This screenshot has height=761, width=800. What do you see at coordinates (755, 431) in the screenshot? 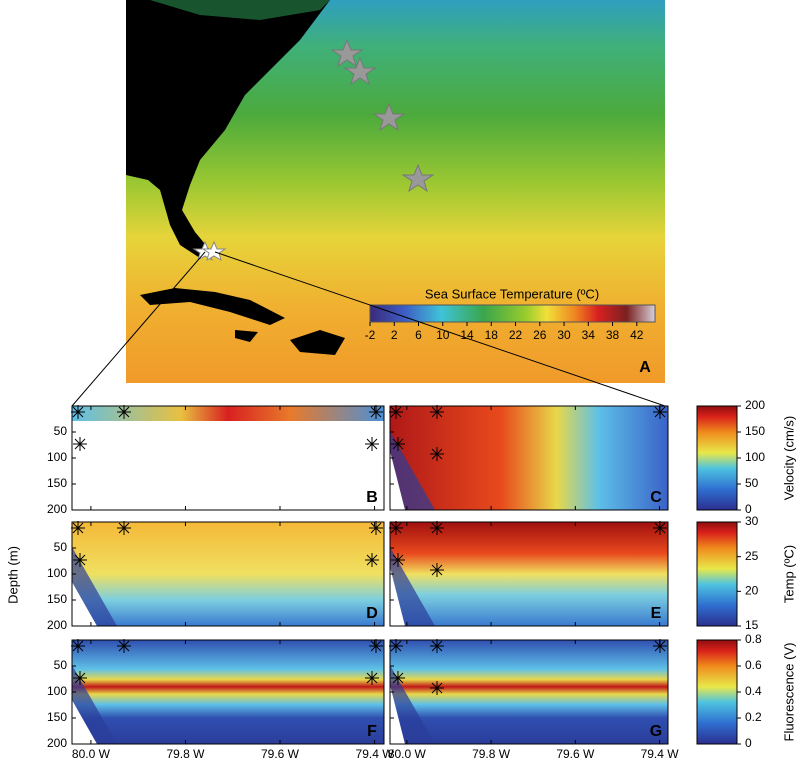
I see `colorbar-tick-label: 150` at bounding box center [755, 431].